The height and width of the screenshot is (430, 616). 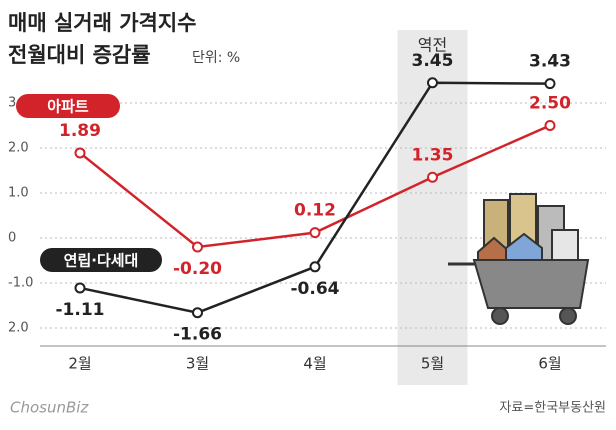 I want to click on cart-illustration, so click(x=519, y=259).